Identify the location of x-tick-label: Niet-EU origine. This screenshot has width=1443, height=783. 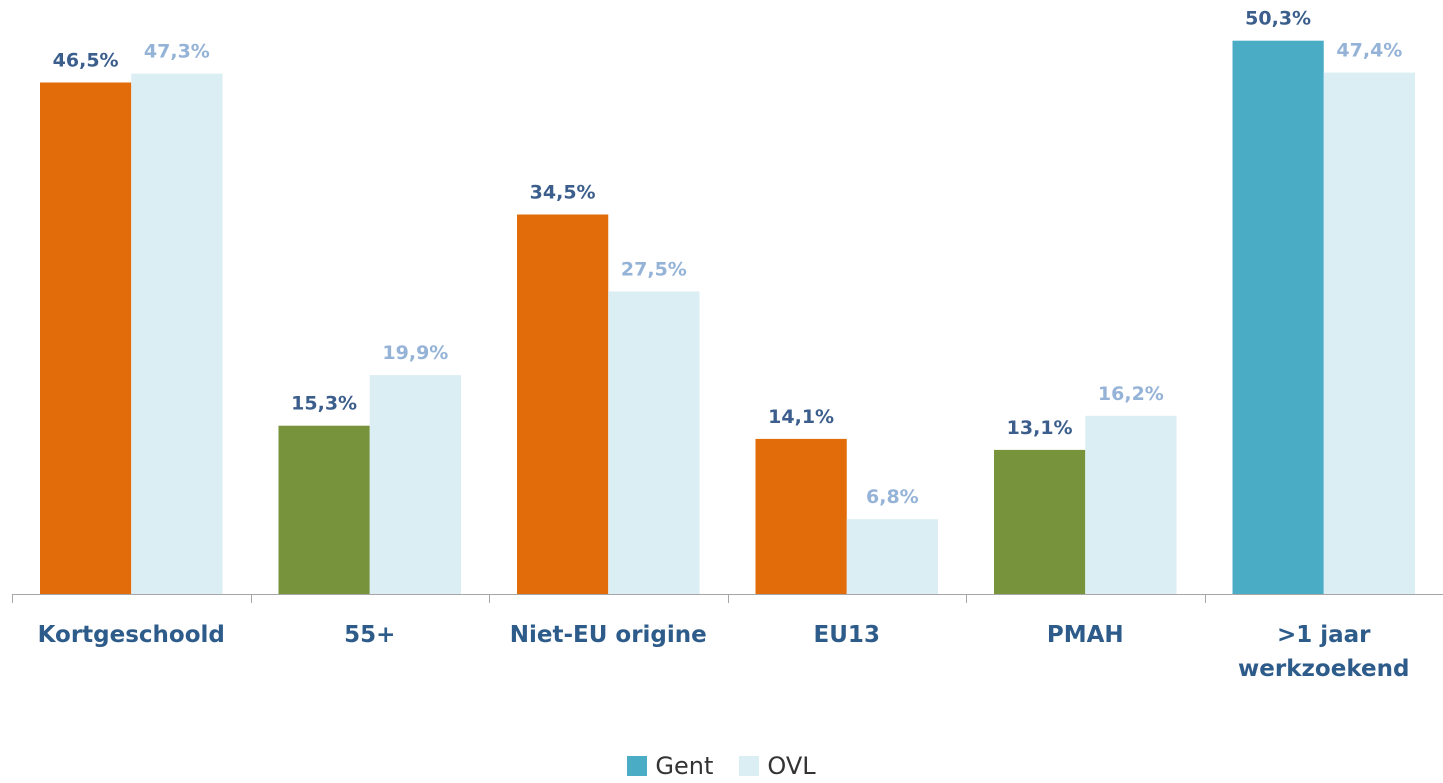
(608, 635).